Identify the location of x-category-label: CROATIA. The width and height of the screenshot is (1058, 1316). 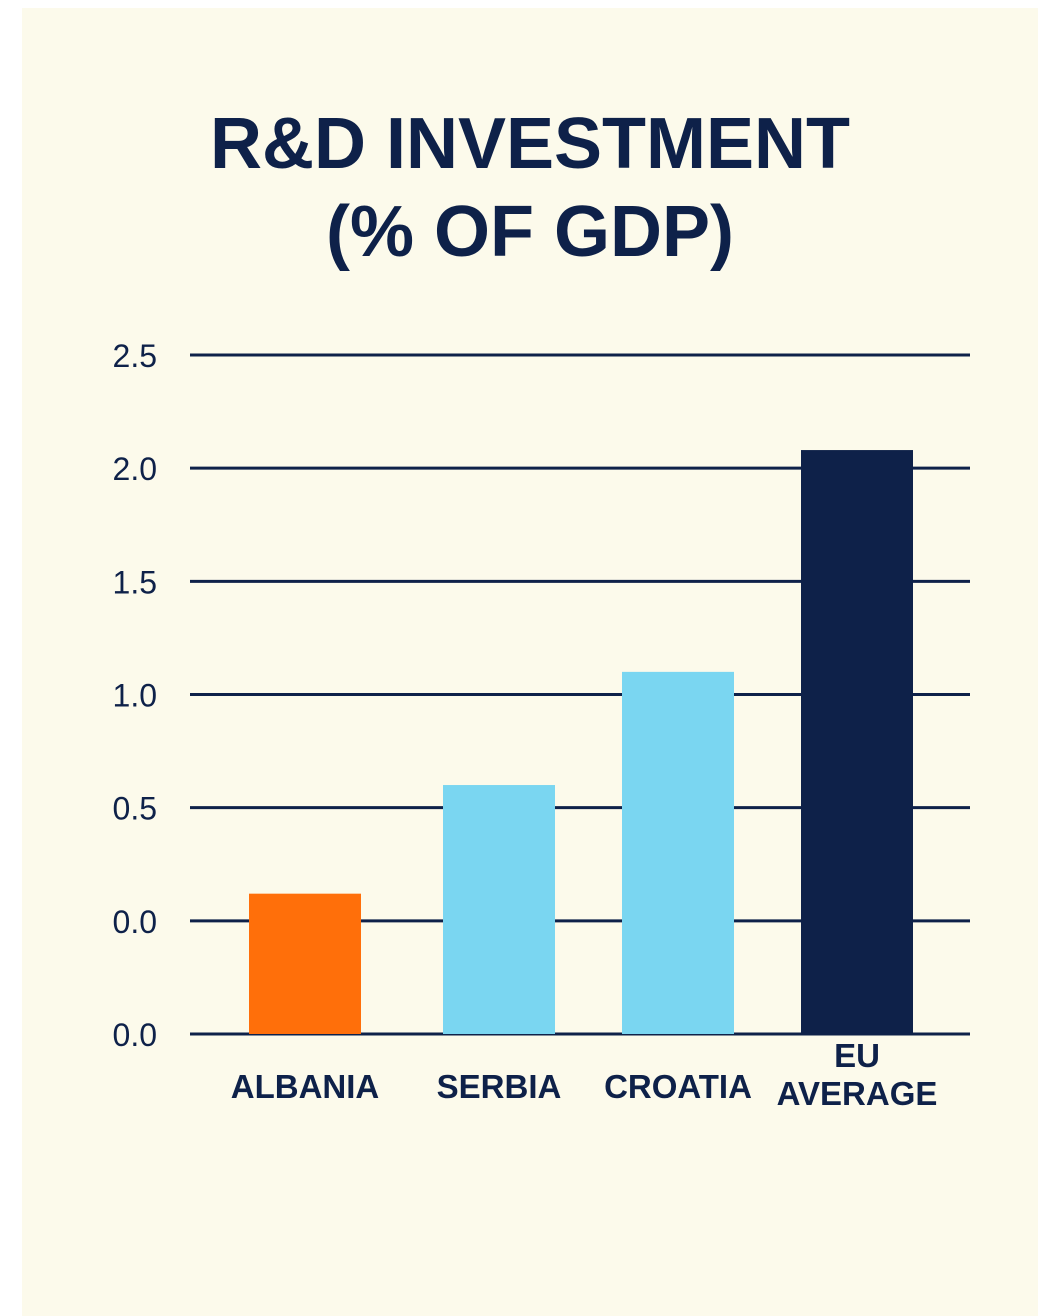
(678, 1086).